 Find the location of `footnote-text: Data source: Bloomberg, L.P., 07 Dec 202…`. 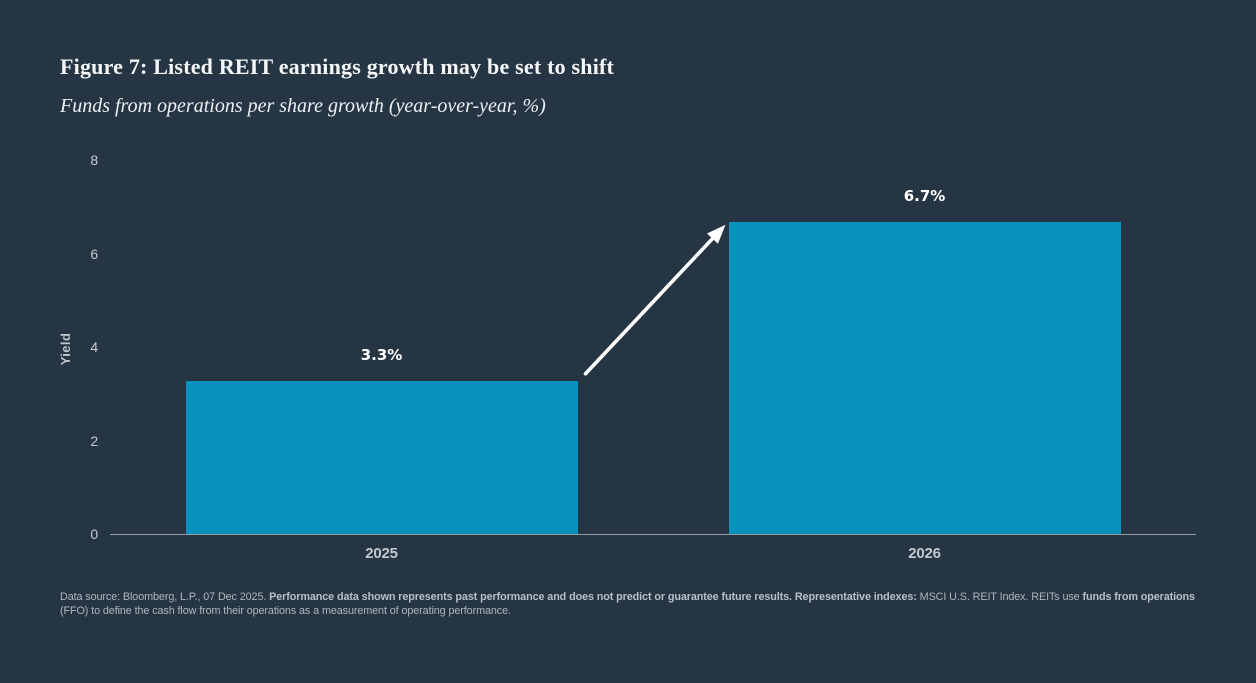

footnote-text: Data source: Bloomberg, L.P., 07 Dec 202… is located at coordinates (165, 597).